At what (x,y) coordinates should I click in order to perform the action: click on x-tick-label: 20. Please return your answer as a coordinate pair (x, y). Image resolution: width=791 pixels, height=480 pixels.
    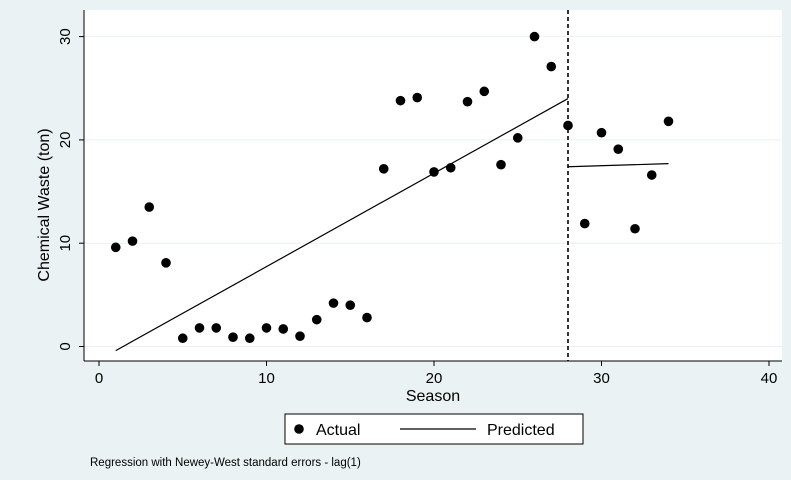
    Looking at the image, I should click on (434, 378).